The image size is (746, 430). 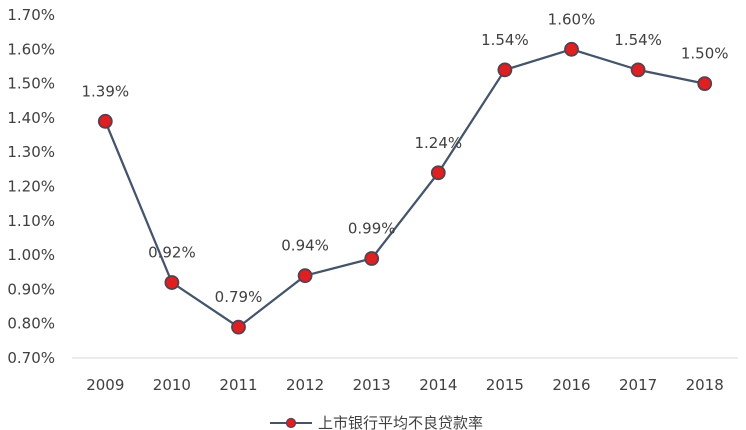 What do you see at coordinates (31, 49) in the screenshot?
I see `y-tick-label: 1.60%` at bounding box center [31, 49].